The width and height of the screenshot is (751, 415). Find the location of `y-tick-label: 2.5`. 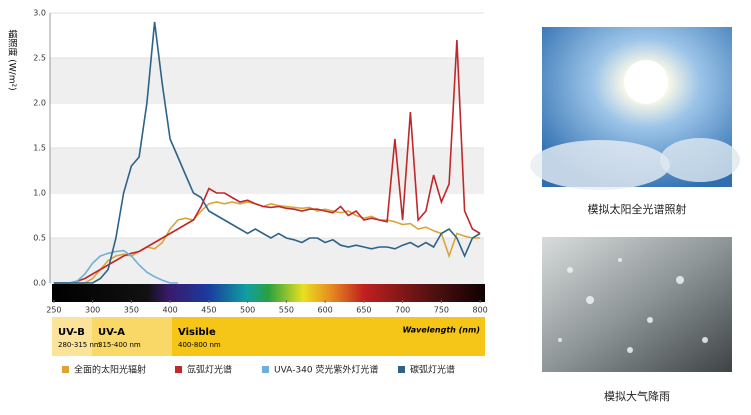

y-tick-label: 2.5 is located at coordinates (39, 58).